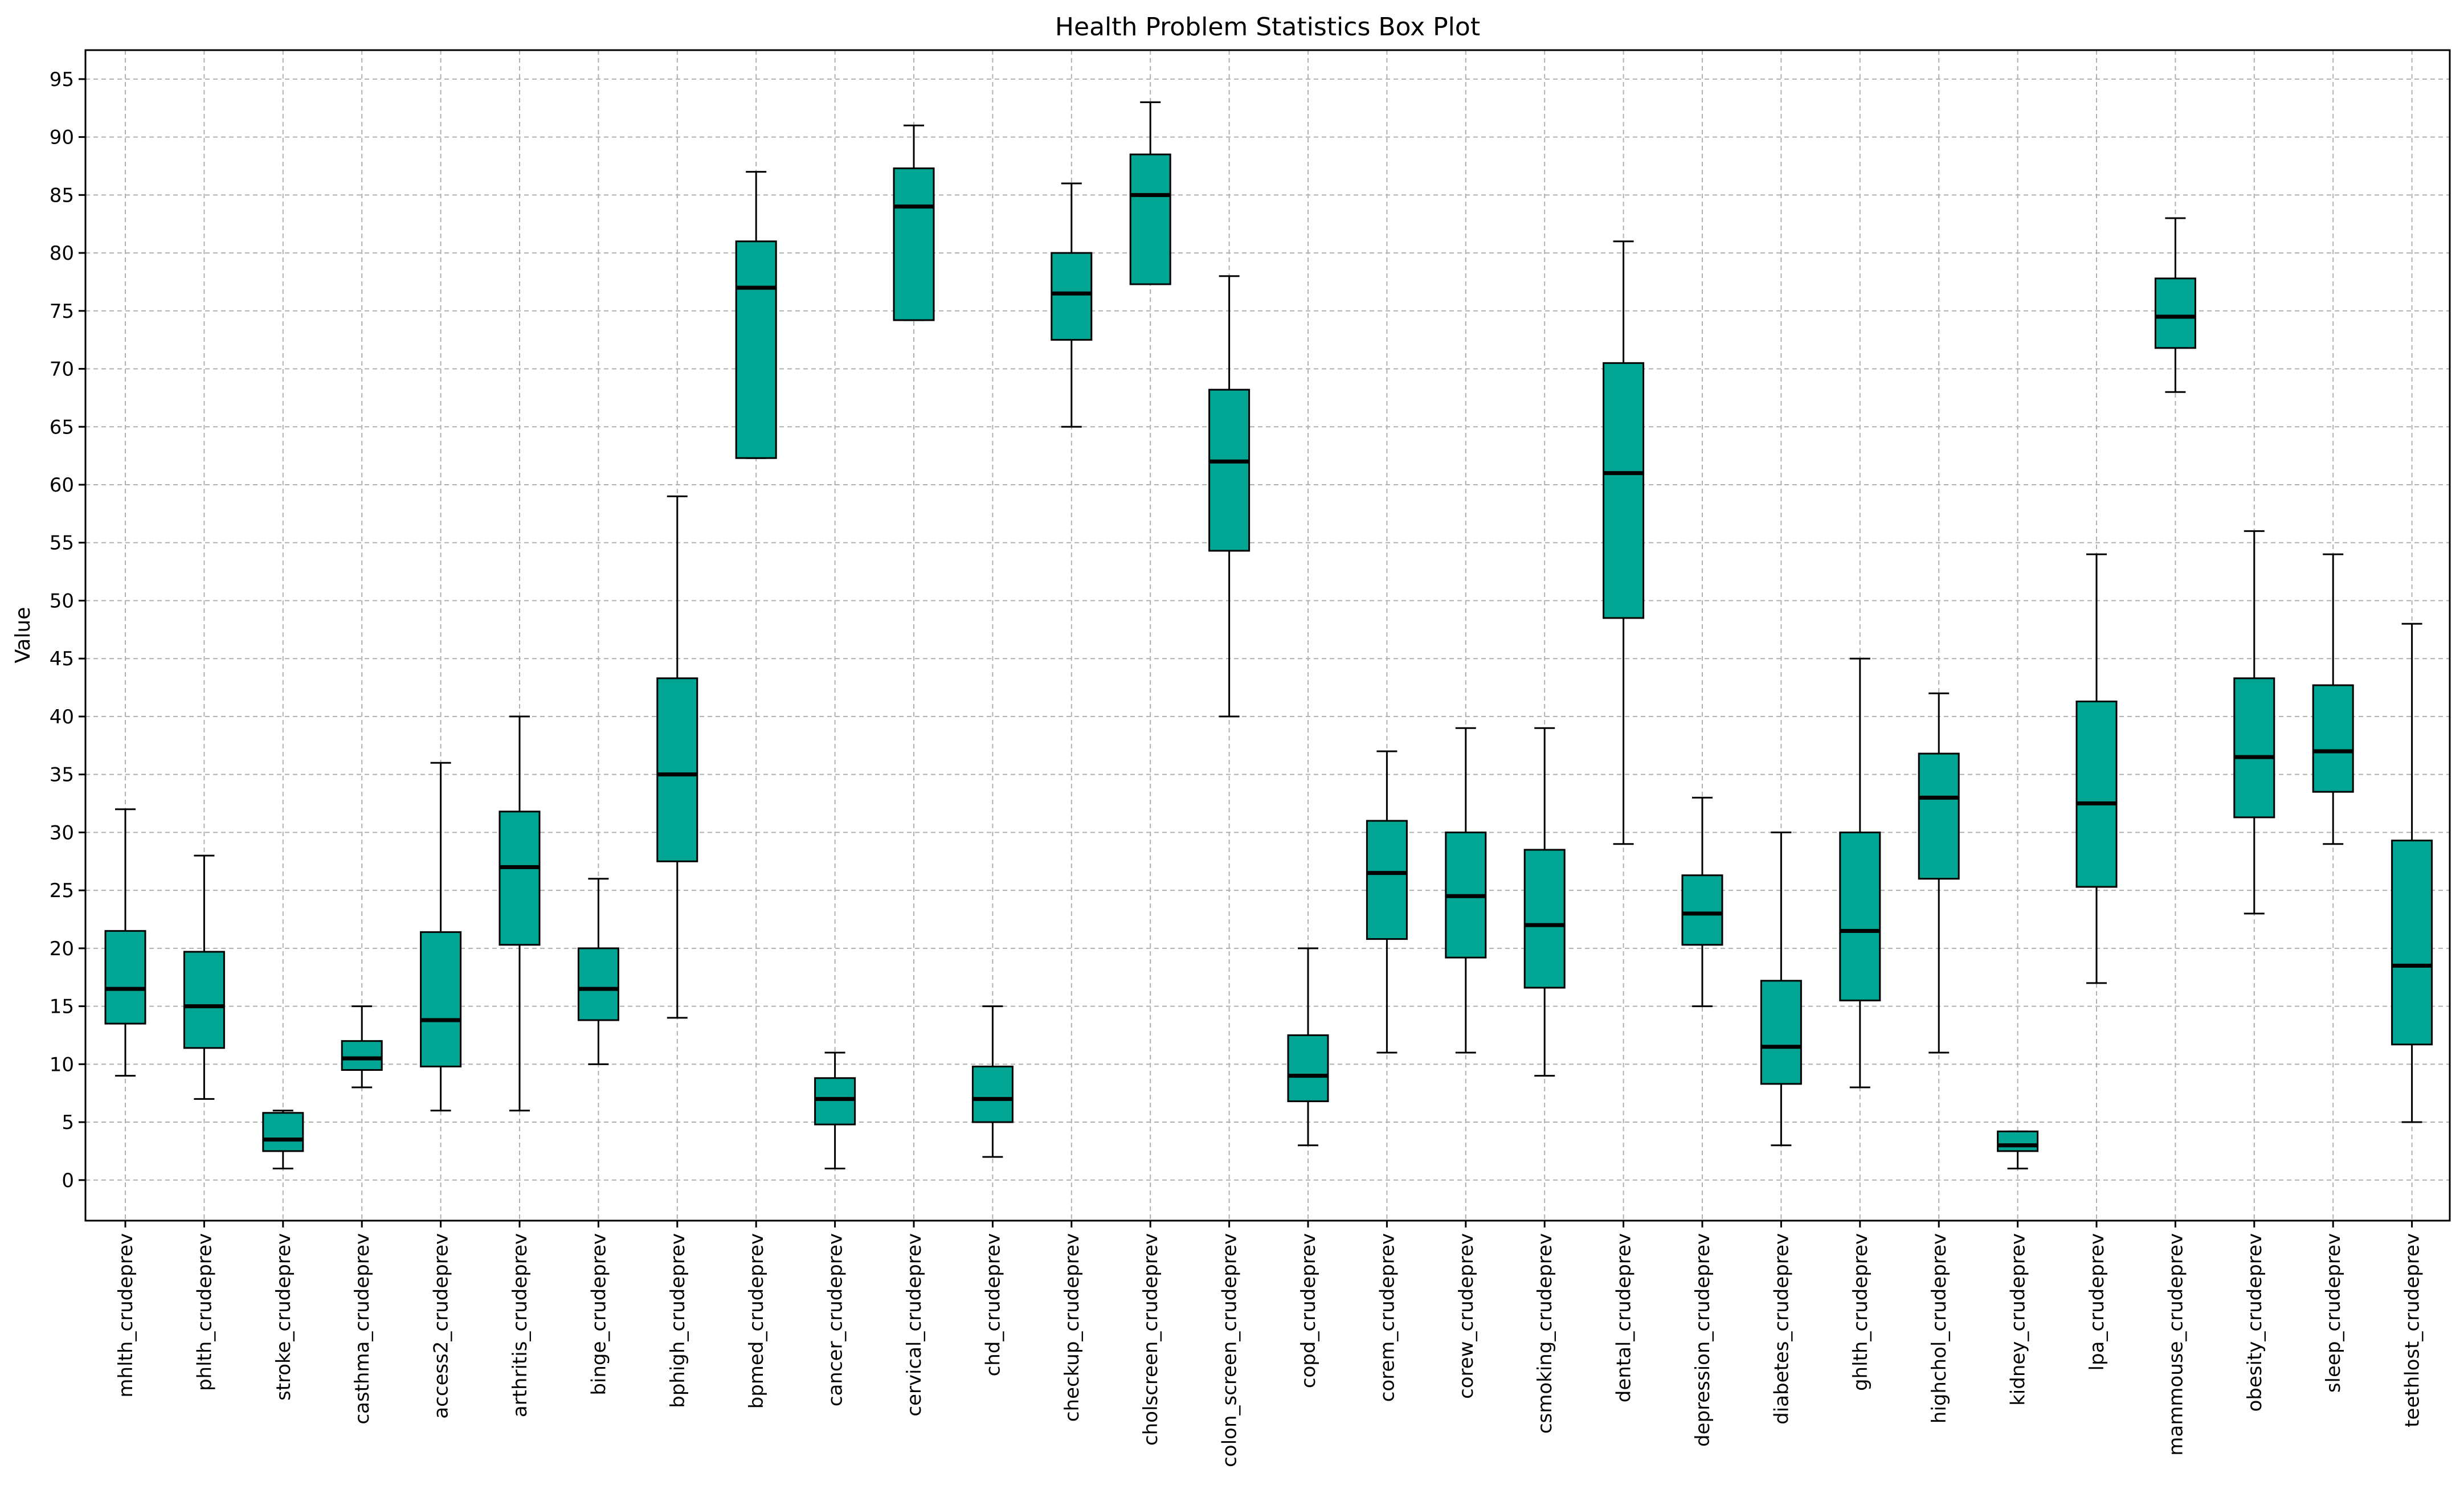  Describe the element at coordinates (1072, 1327) in the screenshot. I see `x-tick-label: checkup_crudeprev` at that location.